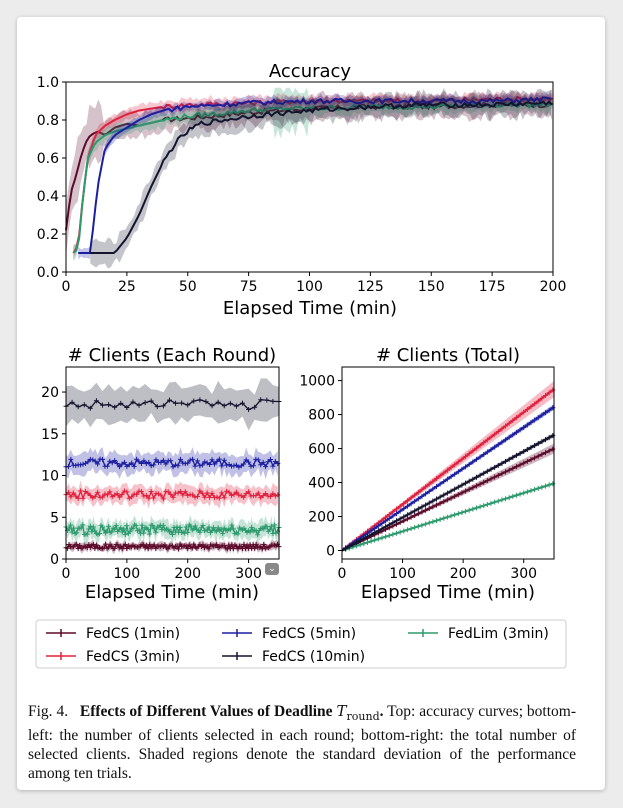 Image resolution: width=623 pixels, height=808 pixels. What do you see at coordinates (127, 287) in the screenshot?
I see `accuracy-xtick-label: 25` at bounding box center [127, 287].